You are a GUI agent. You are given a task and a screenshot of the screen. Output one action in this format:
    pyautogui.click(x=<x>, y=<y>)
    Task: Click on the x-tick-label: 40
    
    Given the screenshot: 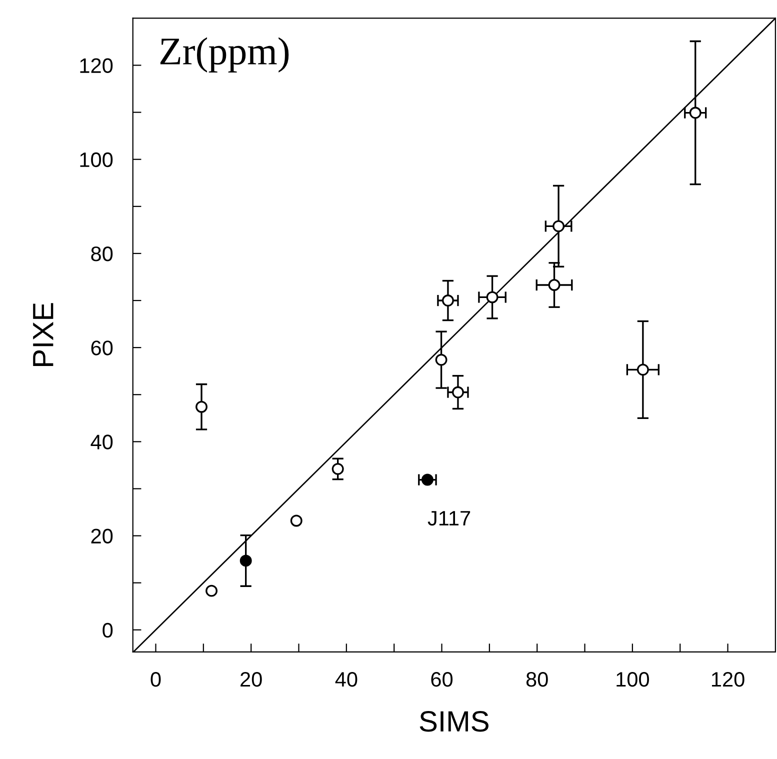 What is the action you would take?
    pyautogui.click(x=346, y=679)
    